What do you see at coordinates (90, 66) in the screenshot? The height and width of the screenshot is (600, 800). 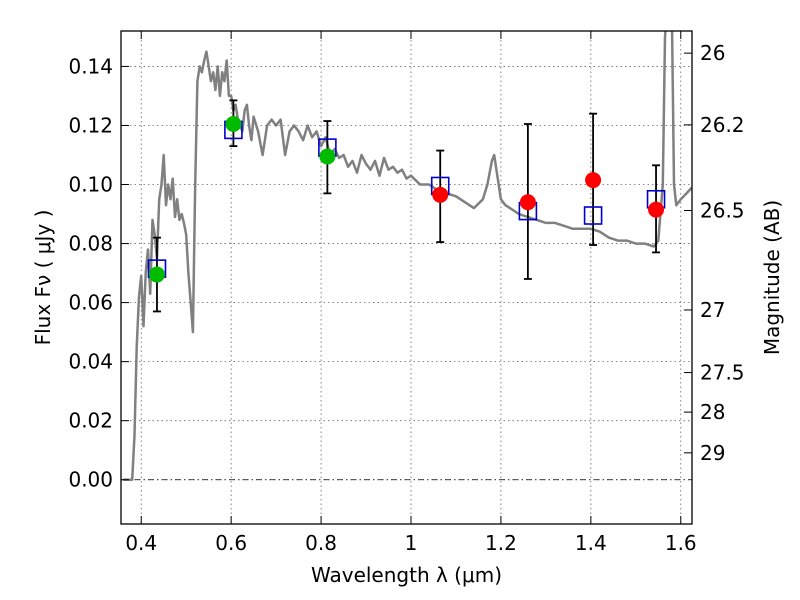 I see `y-tick-label: 0.14` at bounding box center [90, 66].